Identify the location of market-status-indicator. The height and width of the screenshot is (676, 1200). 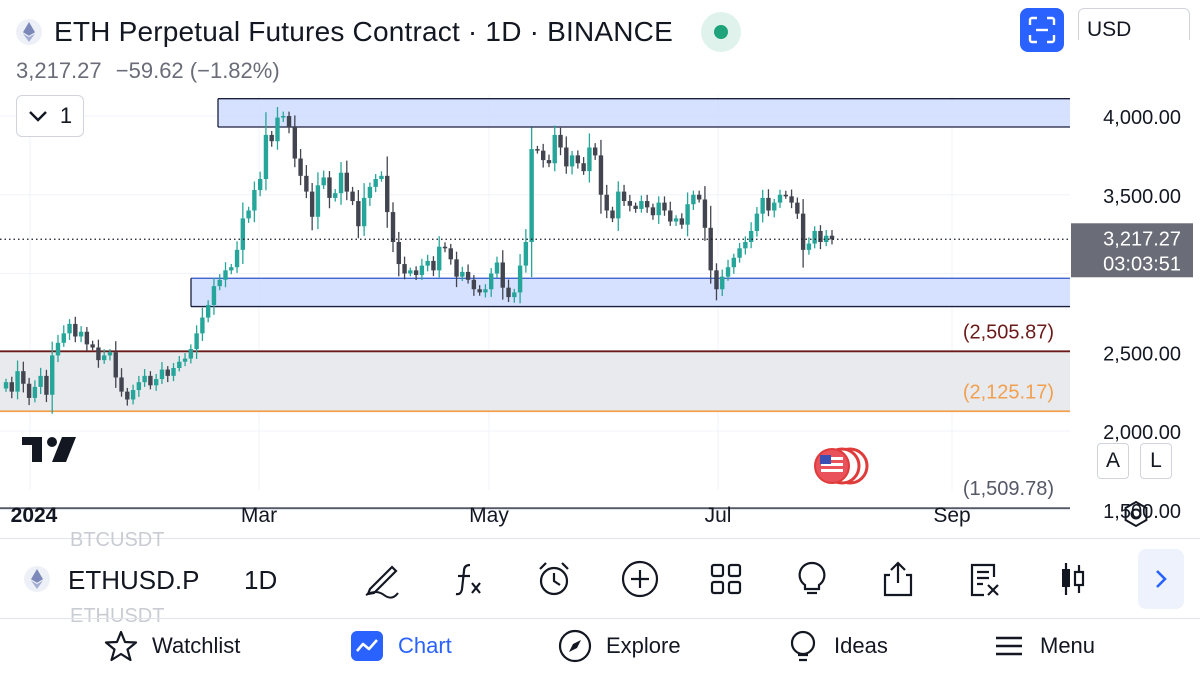
(720, 32).